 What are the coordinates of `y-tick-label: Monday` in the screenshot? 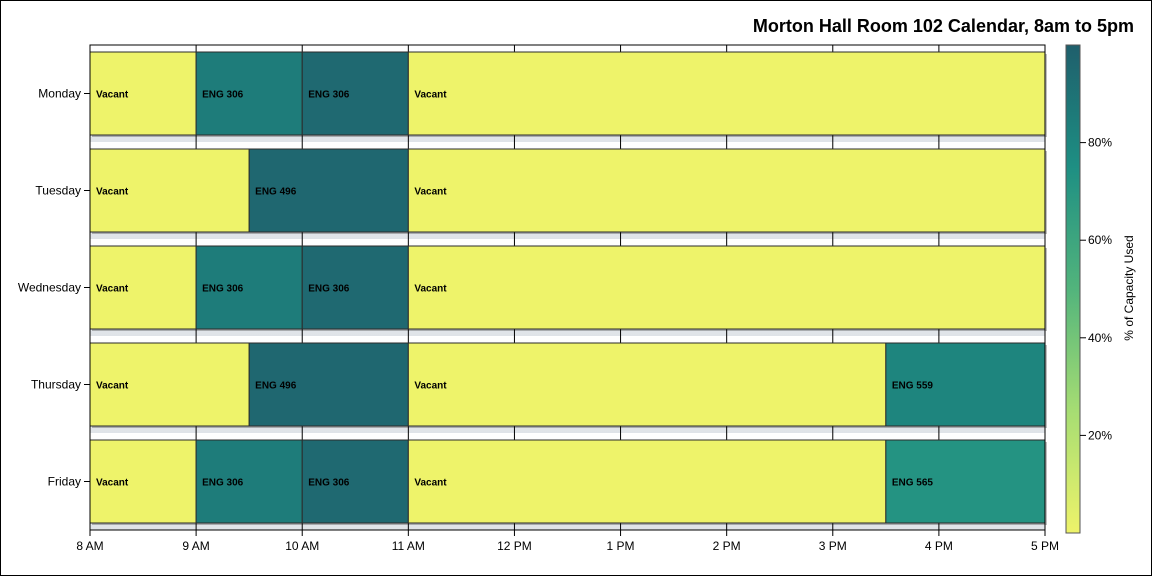 It's located at (59, 94).